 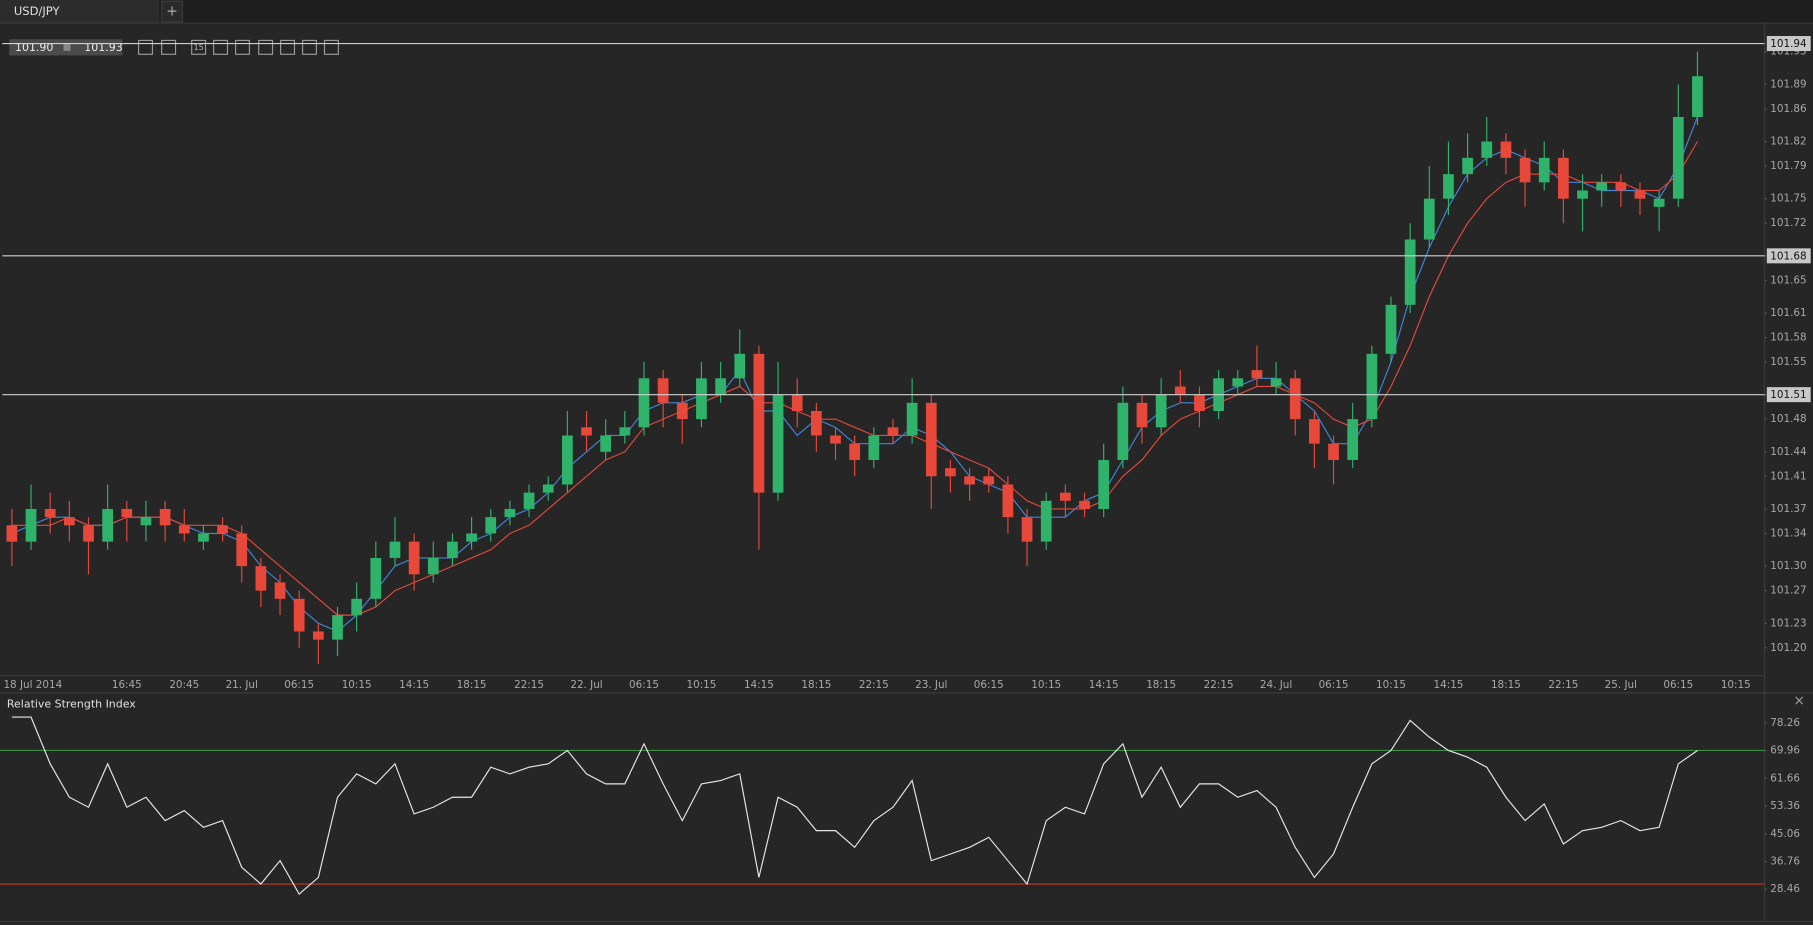 I want to click on y-tick-label: 101.20, so click(x=1788, y=648).